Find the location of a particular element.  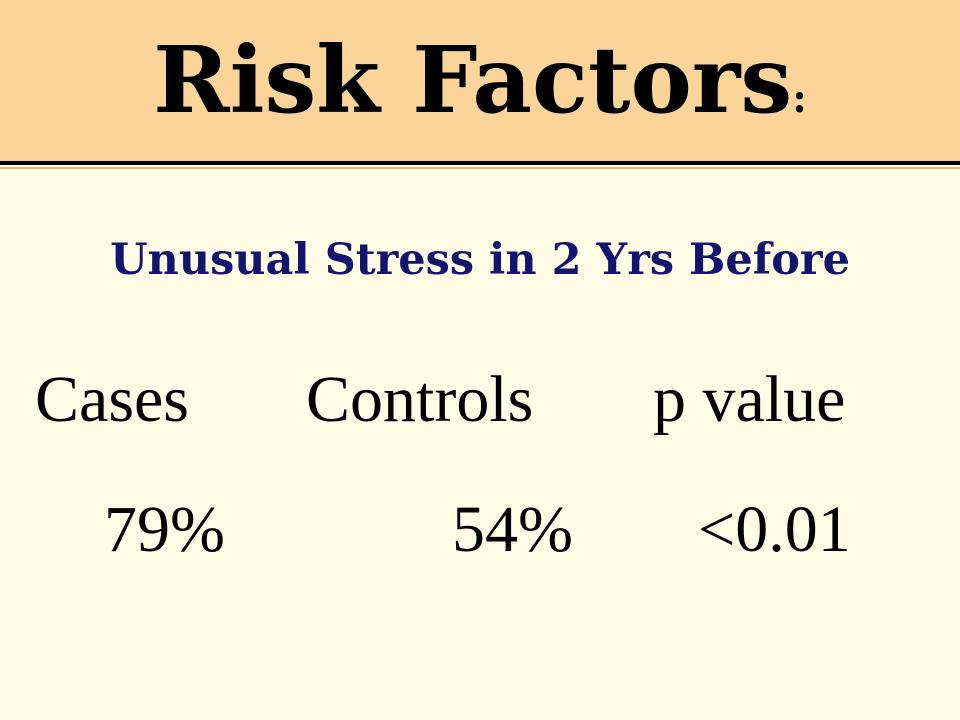

value-p-value: <0.01 is located at coordinates (774, 529).